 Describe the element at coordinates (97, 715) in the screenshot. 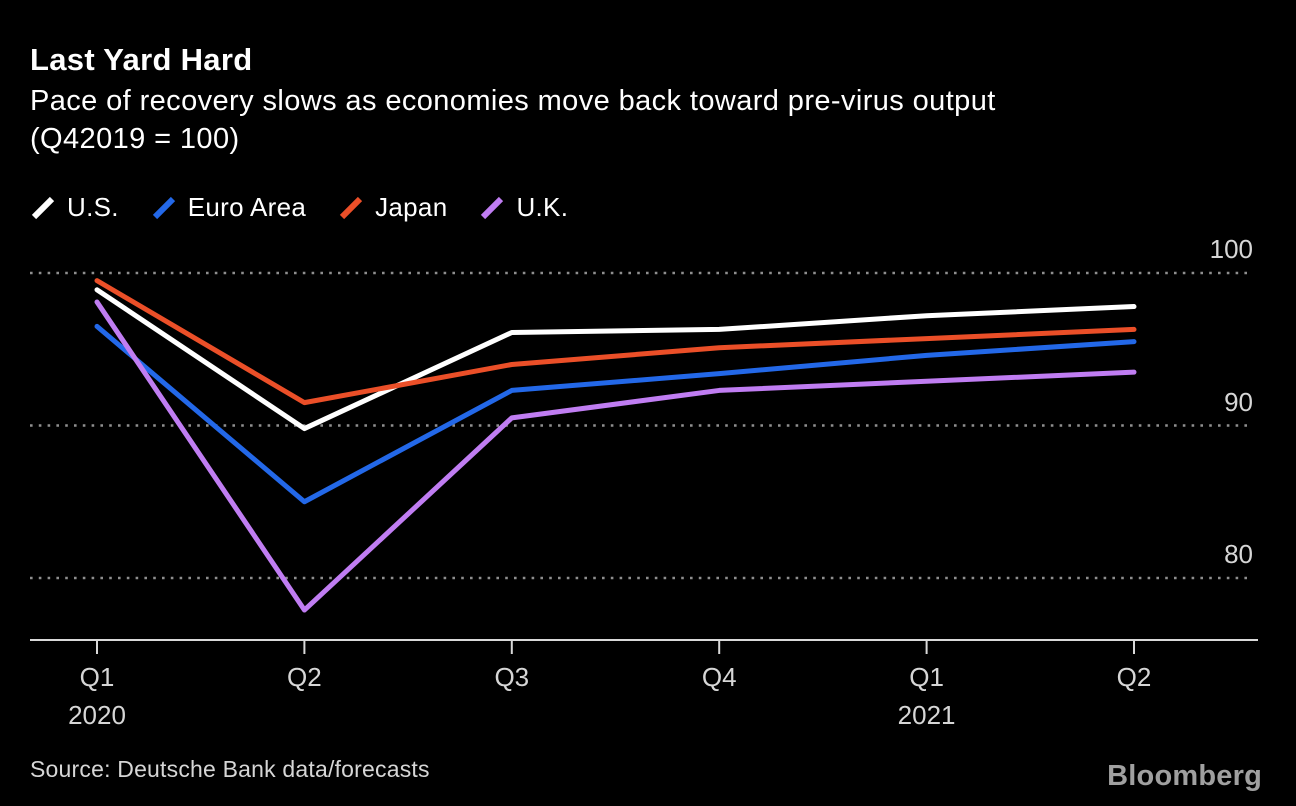

I see `x-tick-year-label: 2020` at that location.